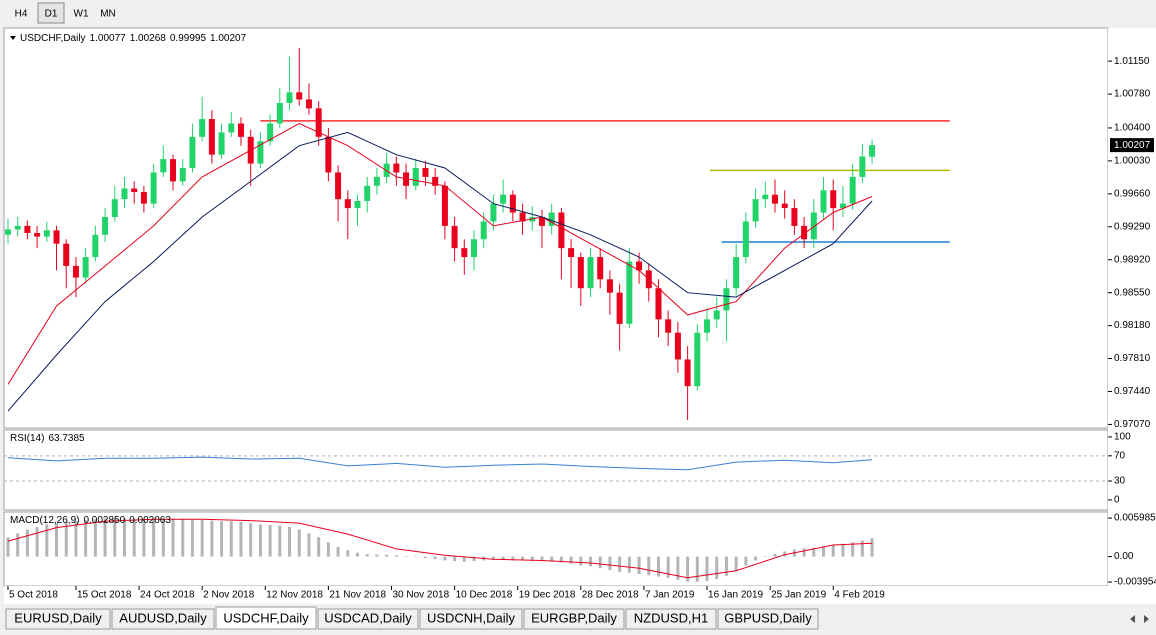  I want to click on signal-readout: 0.002063, so click(150, 520).